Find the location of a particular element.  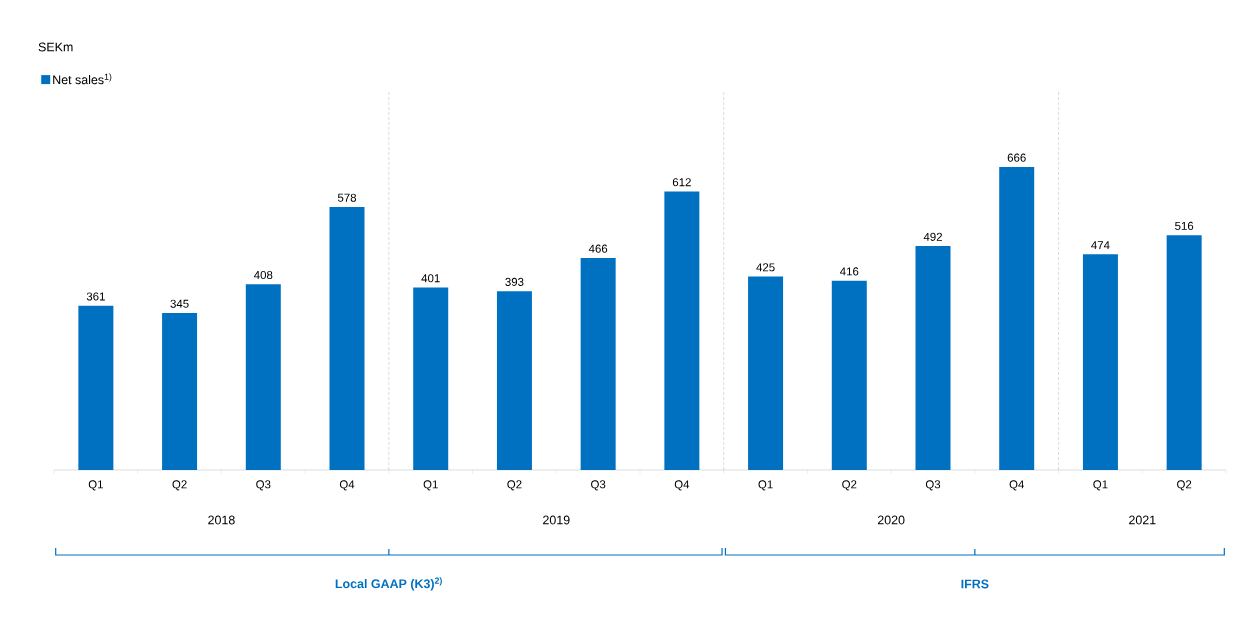

text: 2019 is located at coordinates (556, 520).